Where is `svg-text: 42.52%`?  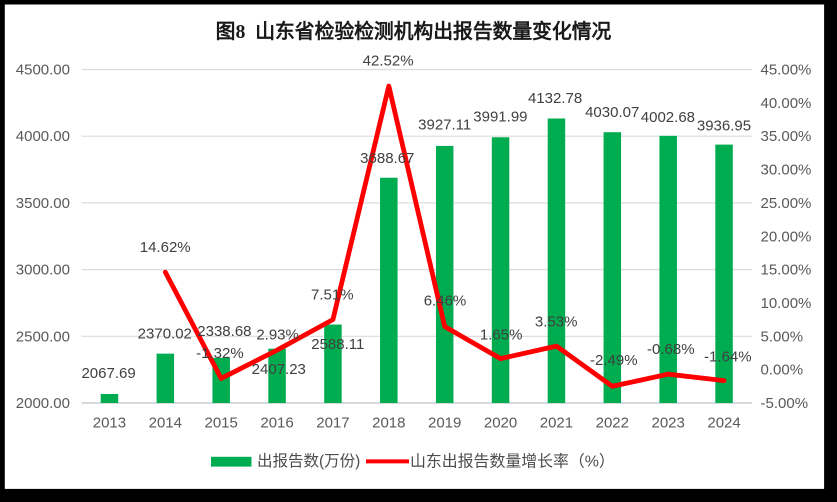
svg-text: 42.52% is located at coordinates (388, 61).